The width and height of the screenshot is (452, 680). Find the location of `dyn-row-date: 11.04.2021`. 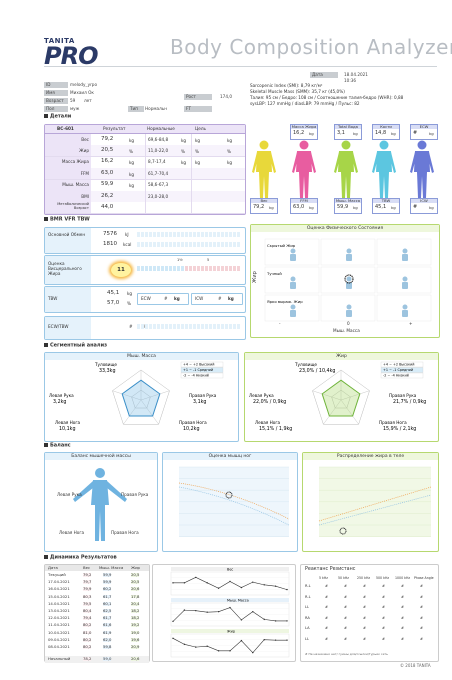

dyn-row-date: 11.04.2021 is located at coordinates (59, 625).